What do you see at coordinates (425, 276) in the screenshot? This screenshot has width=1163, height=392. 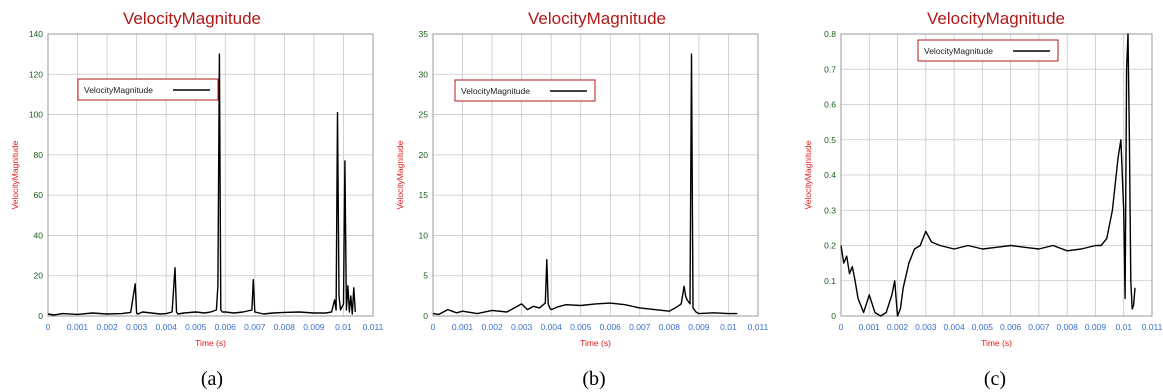 I see `y-tick-label: 5` at bounding box center [425, 276].